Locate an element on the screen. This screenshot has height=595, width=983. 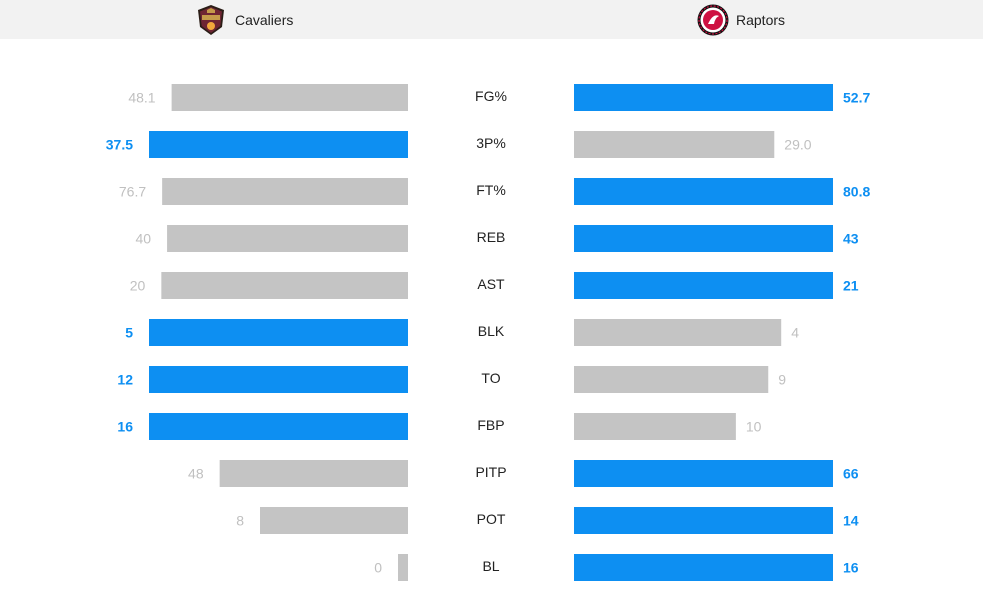
category-label: TO is located at coordinates (490, 378).